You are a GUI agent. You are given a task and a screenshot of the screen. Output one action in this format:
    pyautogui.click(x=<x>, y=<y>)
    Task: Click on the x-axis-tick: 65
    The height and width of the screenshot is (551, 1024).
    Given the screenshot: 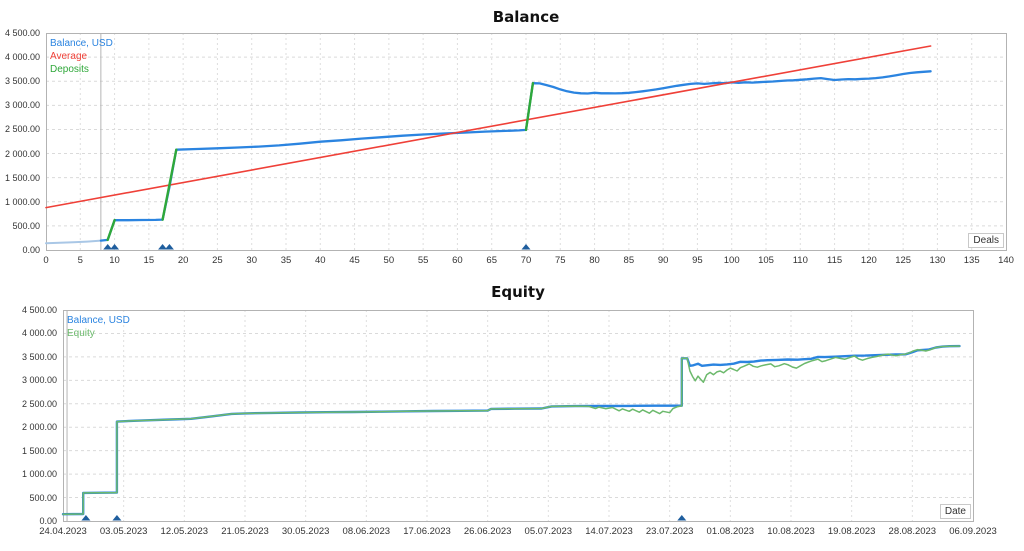 What is the action you would take?
    pyautogui.click(x=491, y=260)
    